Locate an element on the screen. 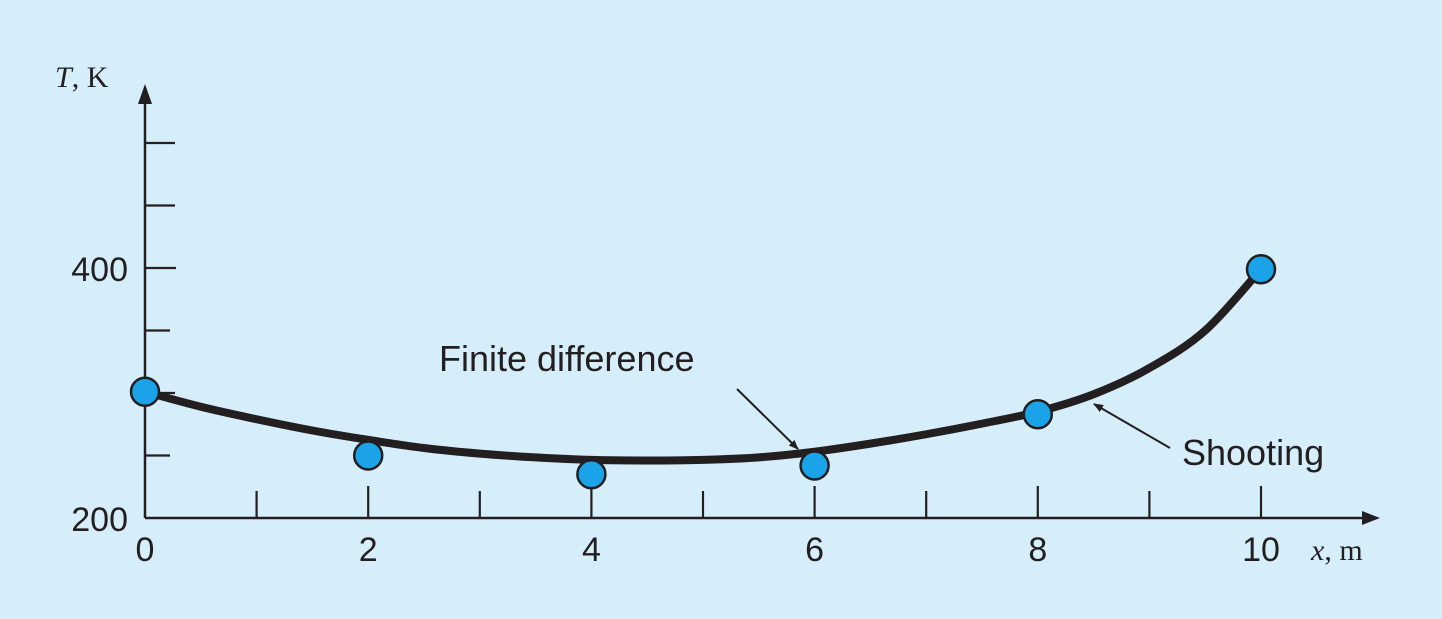  x-axis-label: x, m is located at coordinates (1336, 550).